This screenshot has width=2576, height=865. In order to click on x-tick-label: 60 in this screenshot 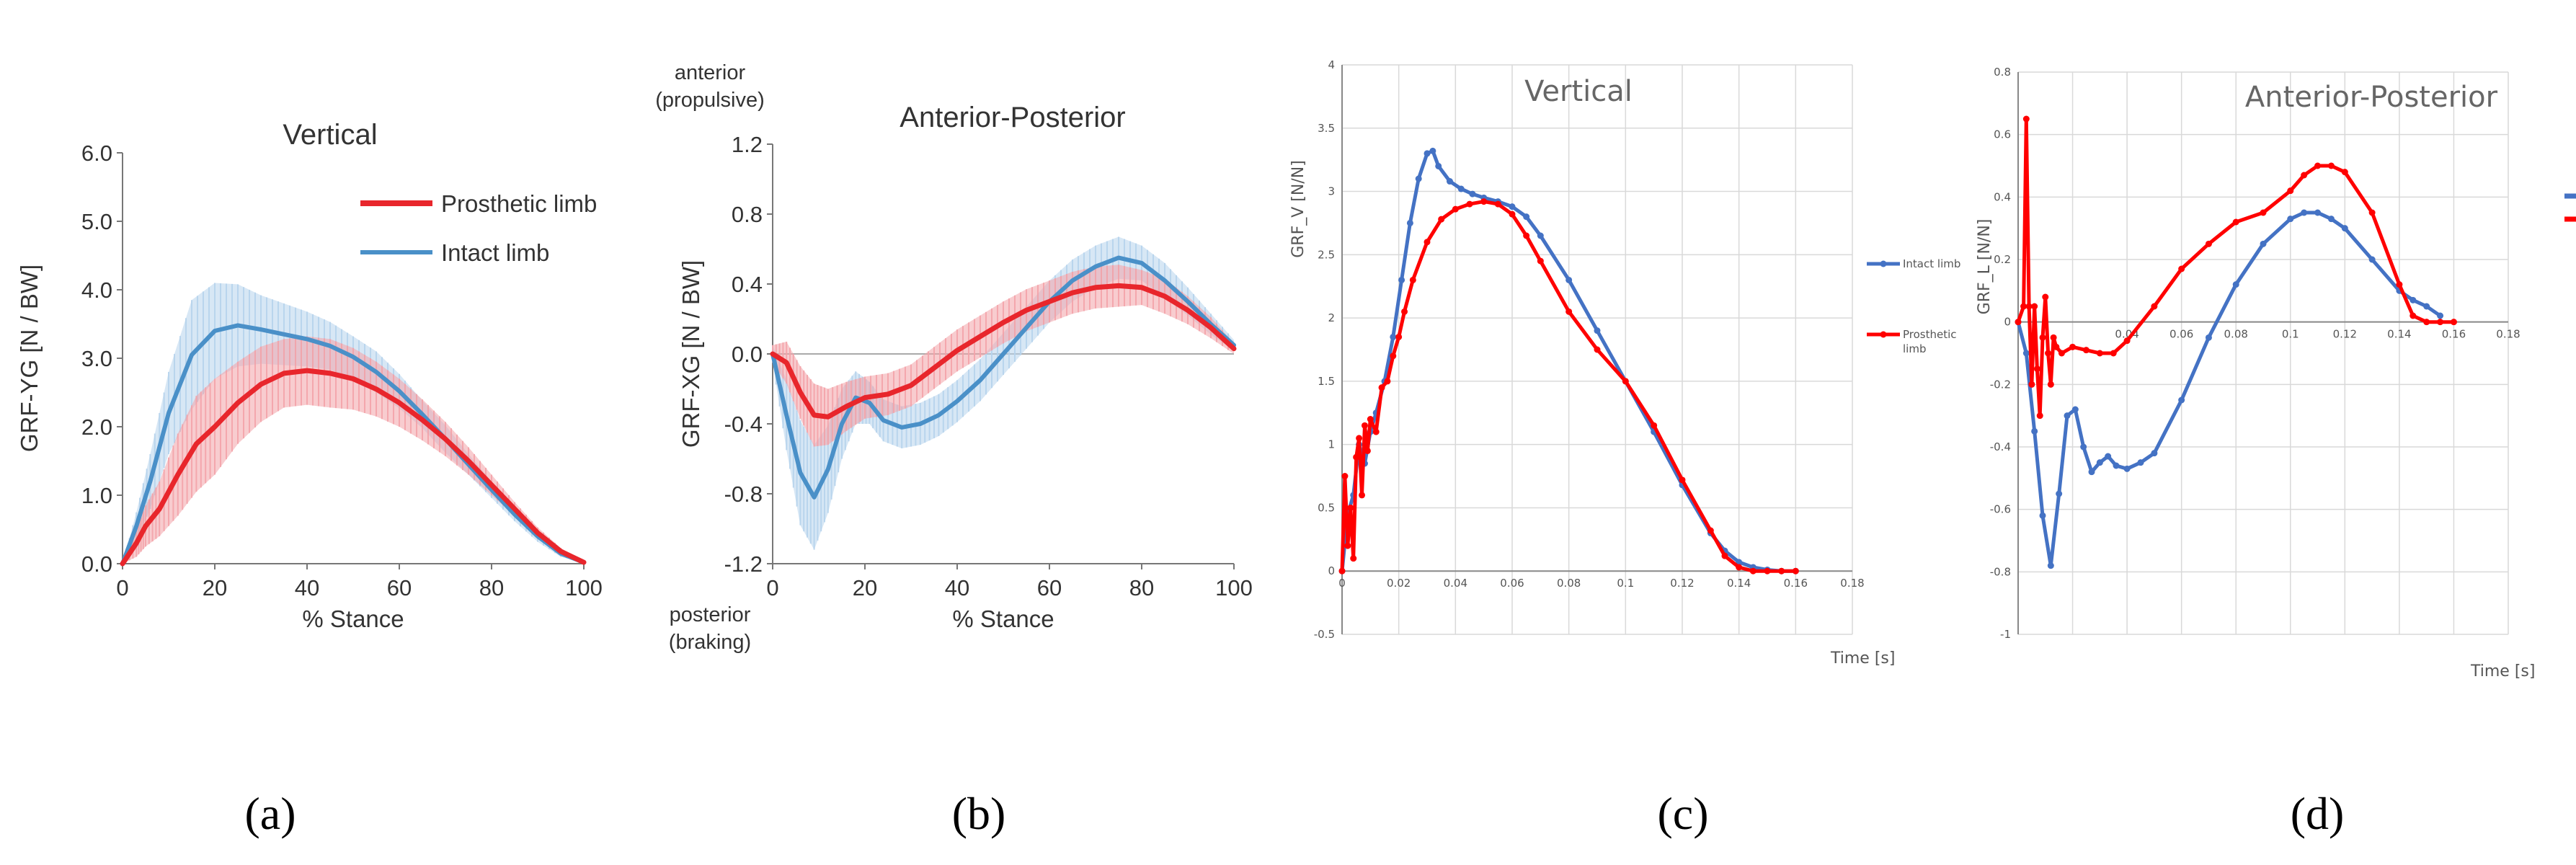, I will do `click(1049, 587)`.